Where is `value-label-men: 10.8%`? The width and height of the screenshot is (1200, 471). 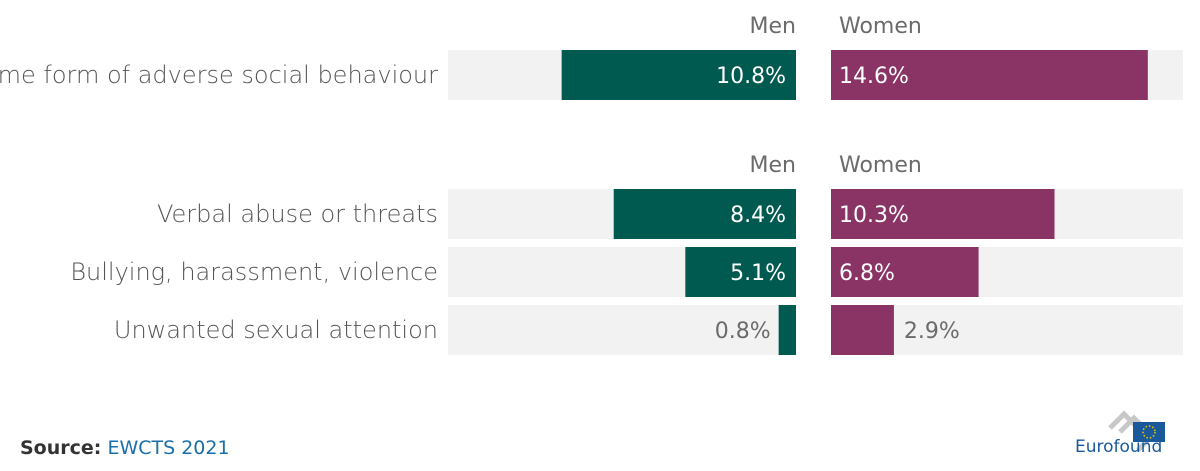 value-label-men: 10.8% is located at coordinates (751, 76).